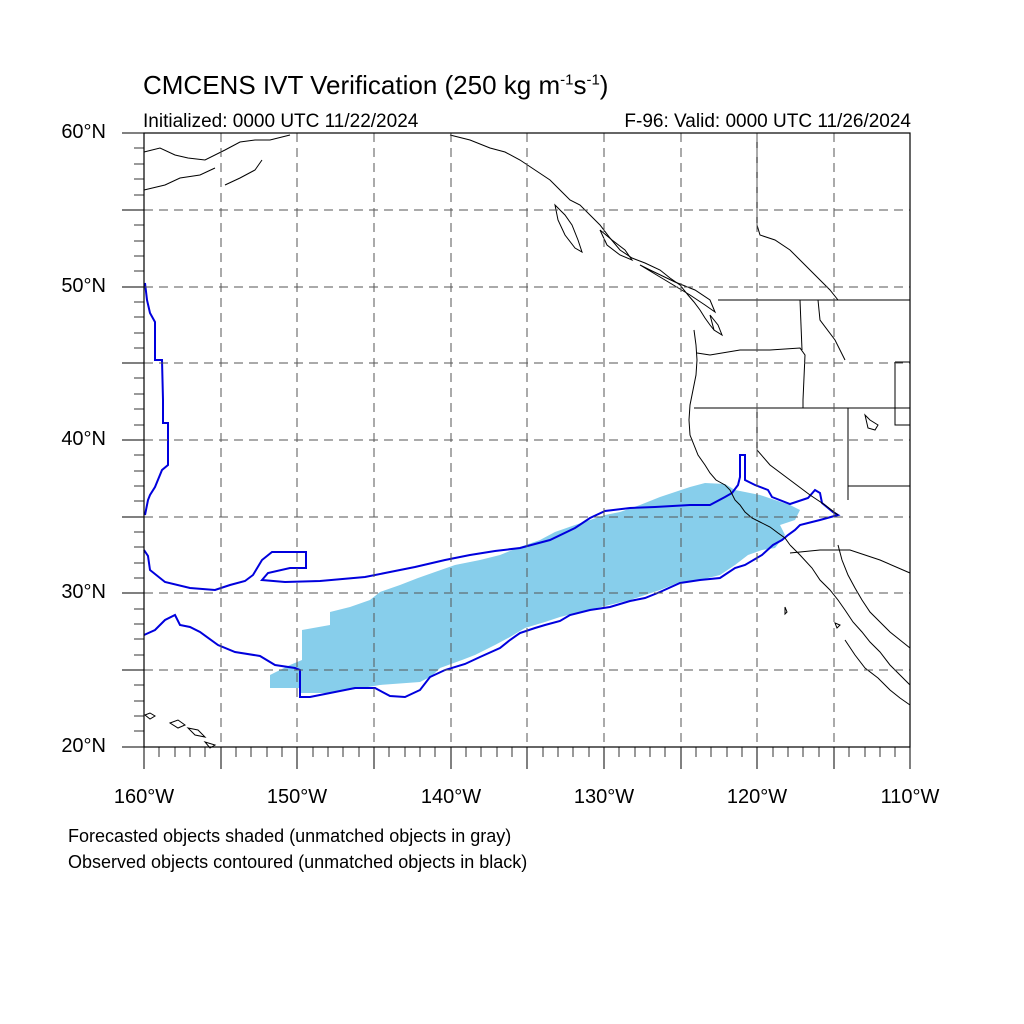 Image resolution: width=1024 pixels, height=1024 pixels. I want to click on lon-label-130w: 130°W, so click(604, 797).